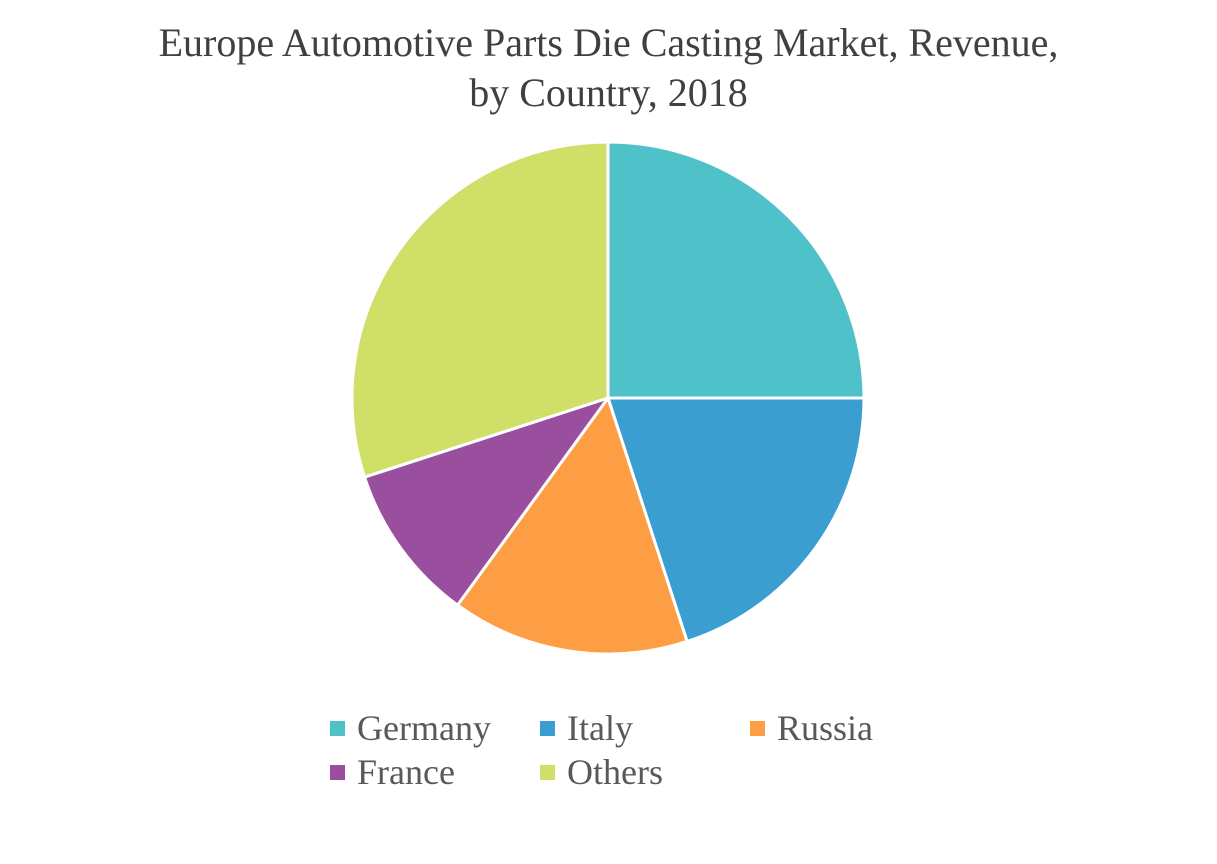 This screenshot has width=1217, height=864. Describe the element at coordinates (486, 501) in the screenshot. I see `pie-slice-france` at that location.